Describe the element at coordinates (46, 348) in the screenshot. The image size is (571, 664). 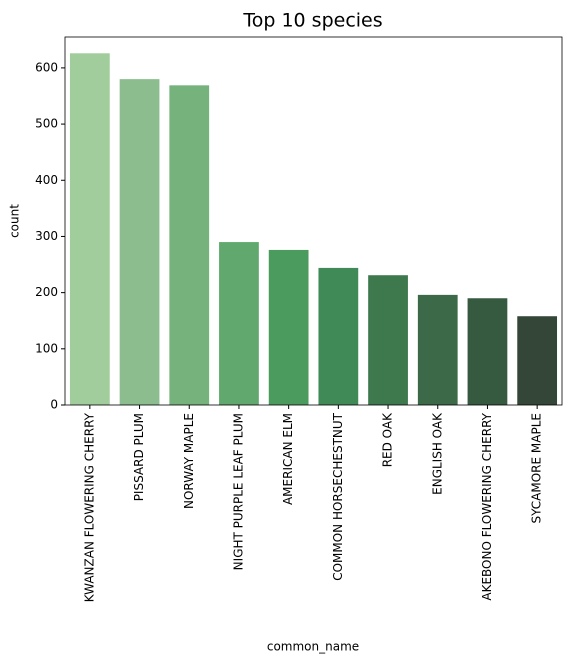
I see `y-tick-label: 100` at that location.